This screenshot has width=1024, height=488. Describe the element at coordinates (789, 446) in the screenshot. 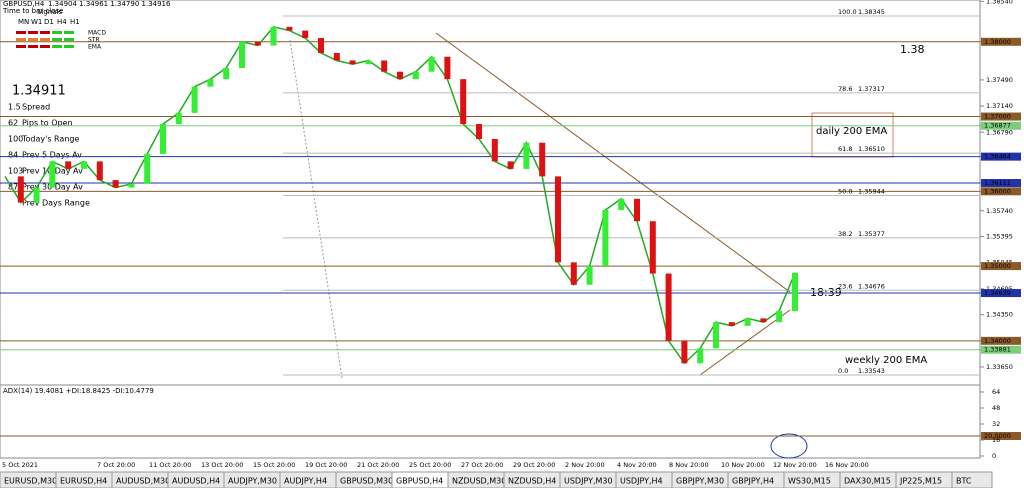

I see `highlight-ellipse` at that location.